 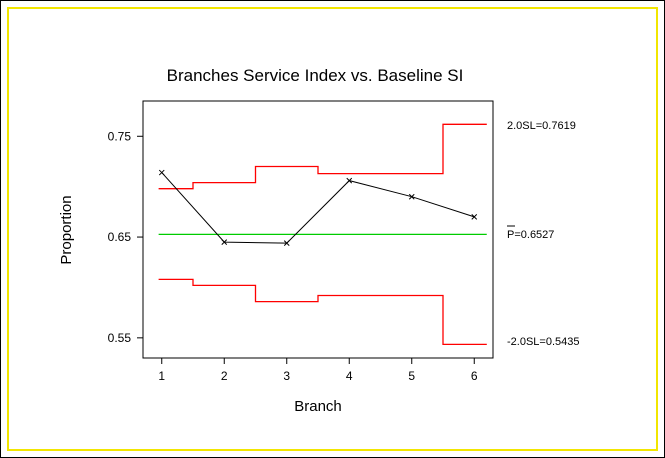 I want to click on x-axis-label: Branch, so click(x=318, y=406).